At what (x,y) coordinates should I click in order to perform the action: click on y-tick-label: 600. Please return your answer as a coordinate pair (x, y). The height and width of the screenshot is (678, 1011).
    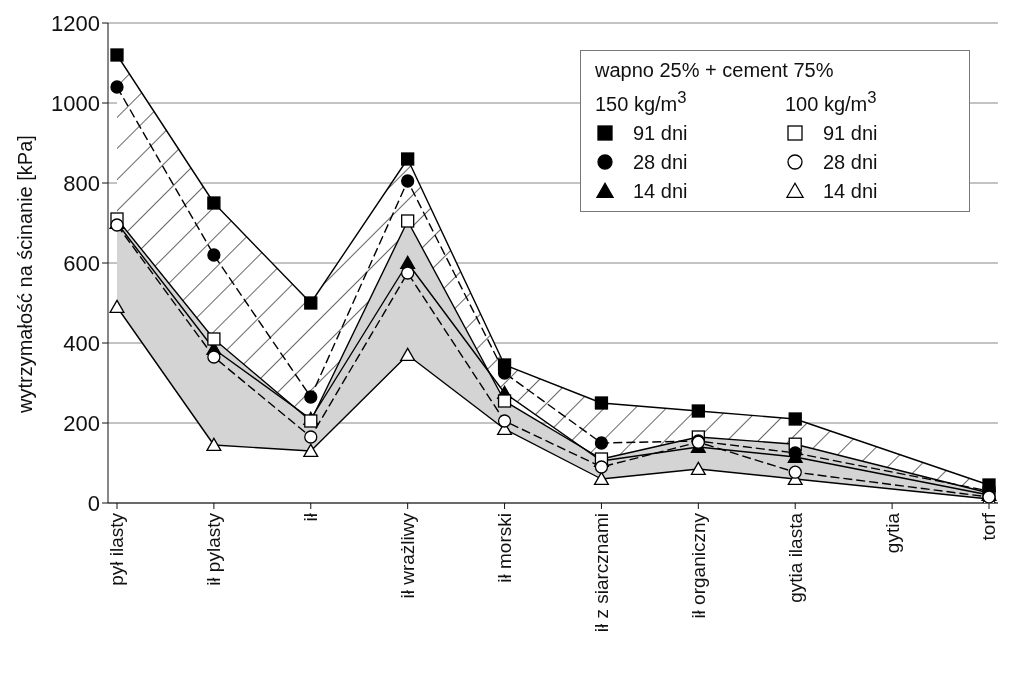
    Looking at the image, I should click on (81, 263).